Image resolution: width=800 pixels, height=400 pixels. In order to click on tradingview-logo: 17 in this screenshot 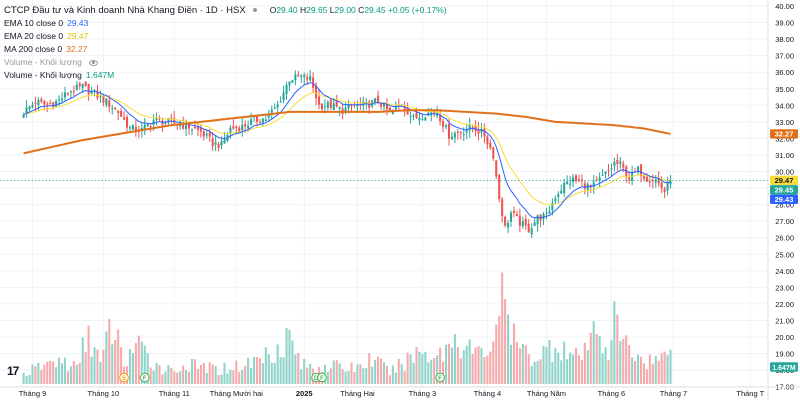, I will do `click(13, 371)`.